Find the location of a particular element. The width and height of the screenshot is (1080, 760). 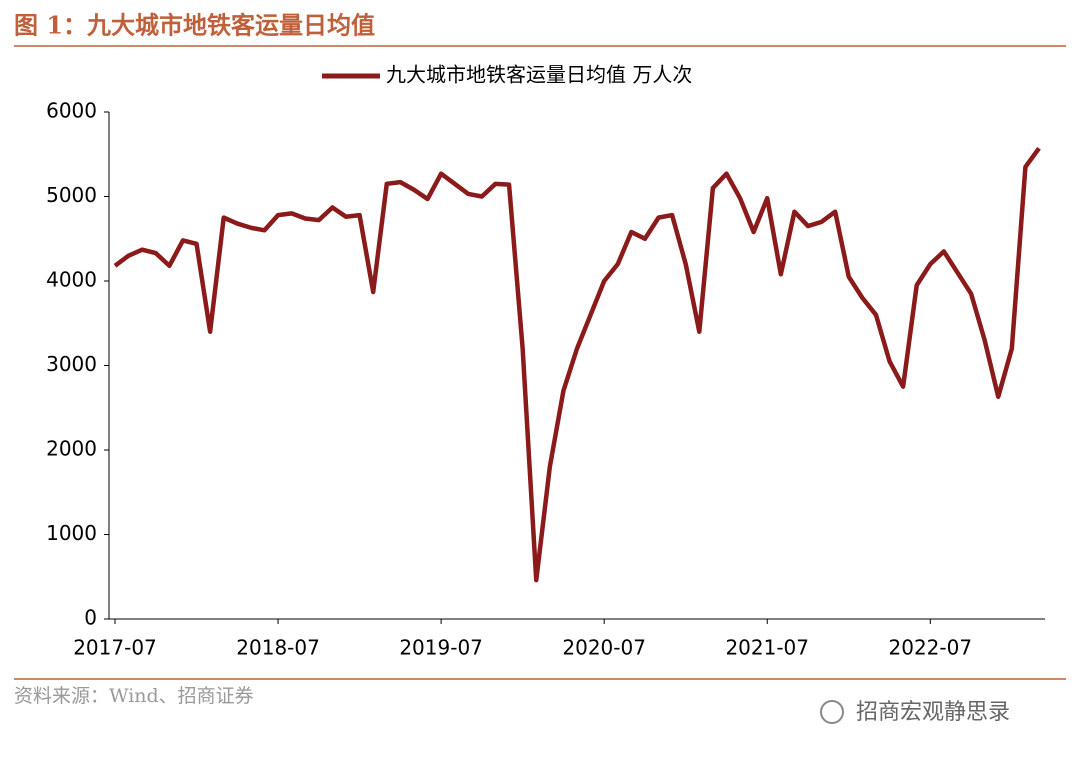

x-tick-label: 2020-07 is located at coordinates (604, 648).